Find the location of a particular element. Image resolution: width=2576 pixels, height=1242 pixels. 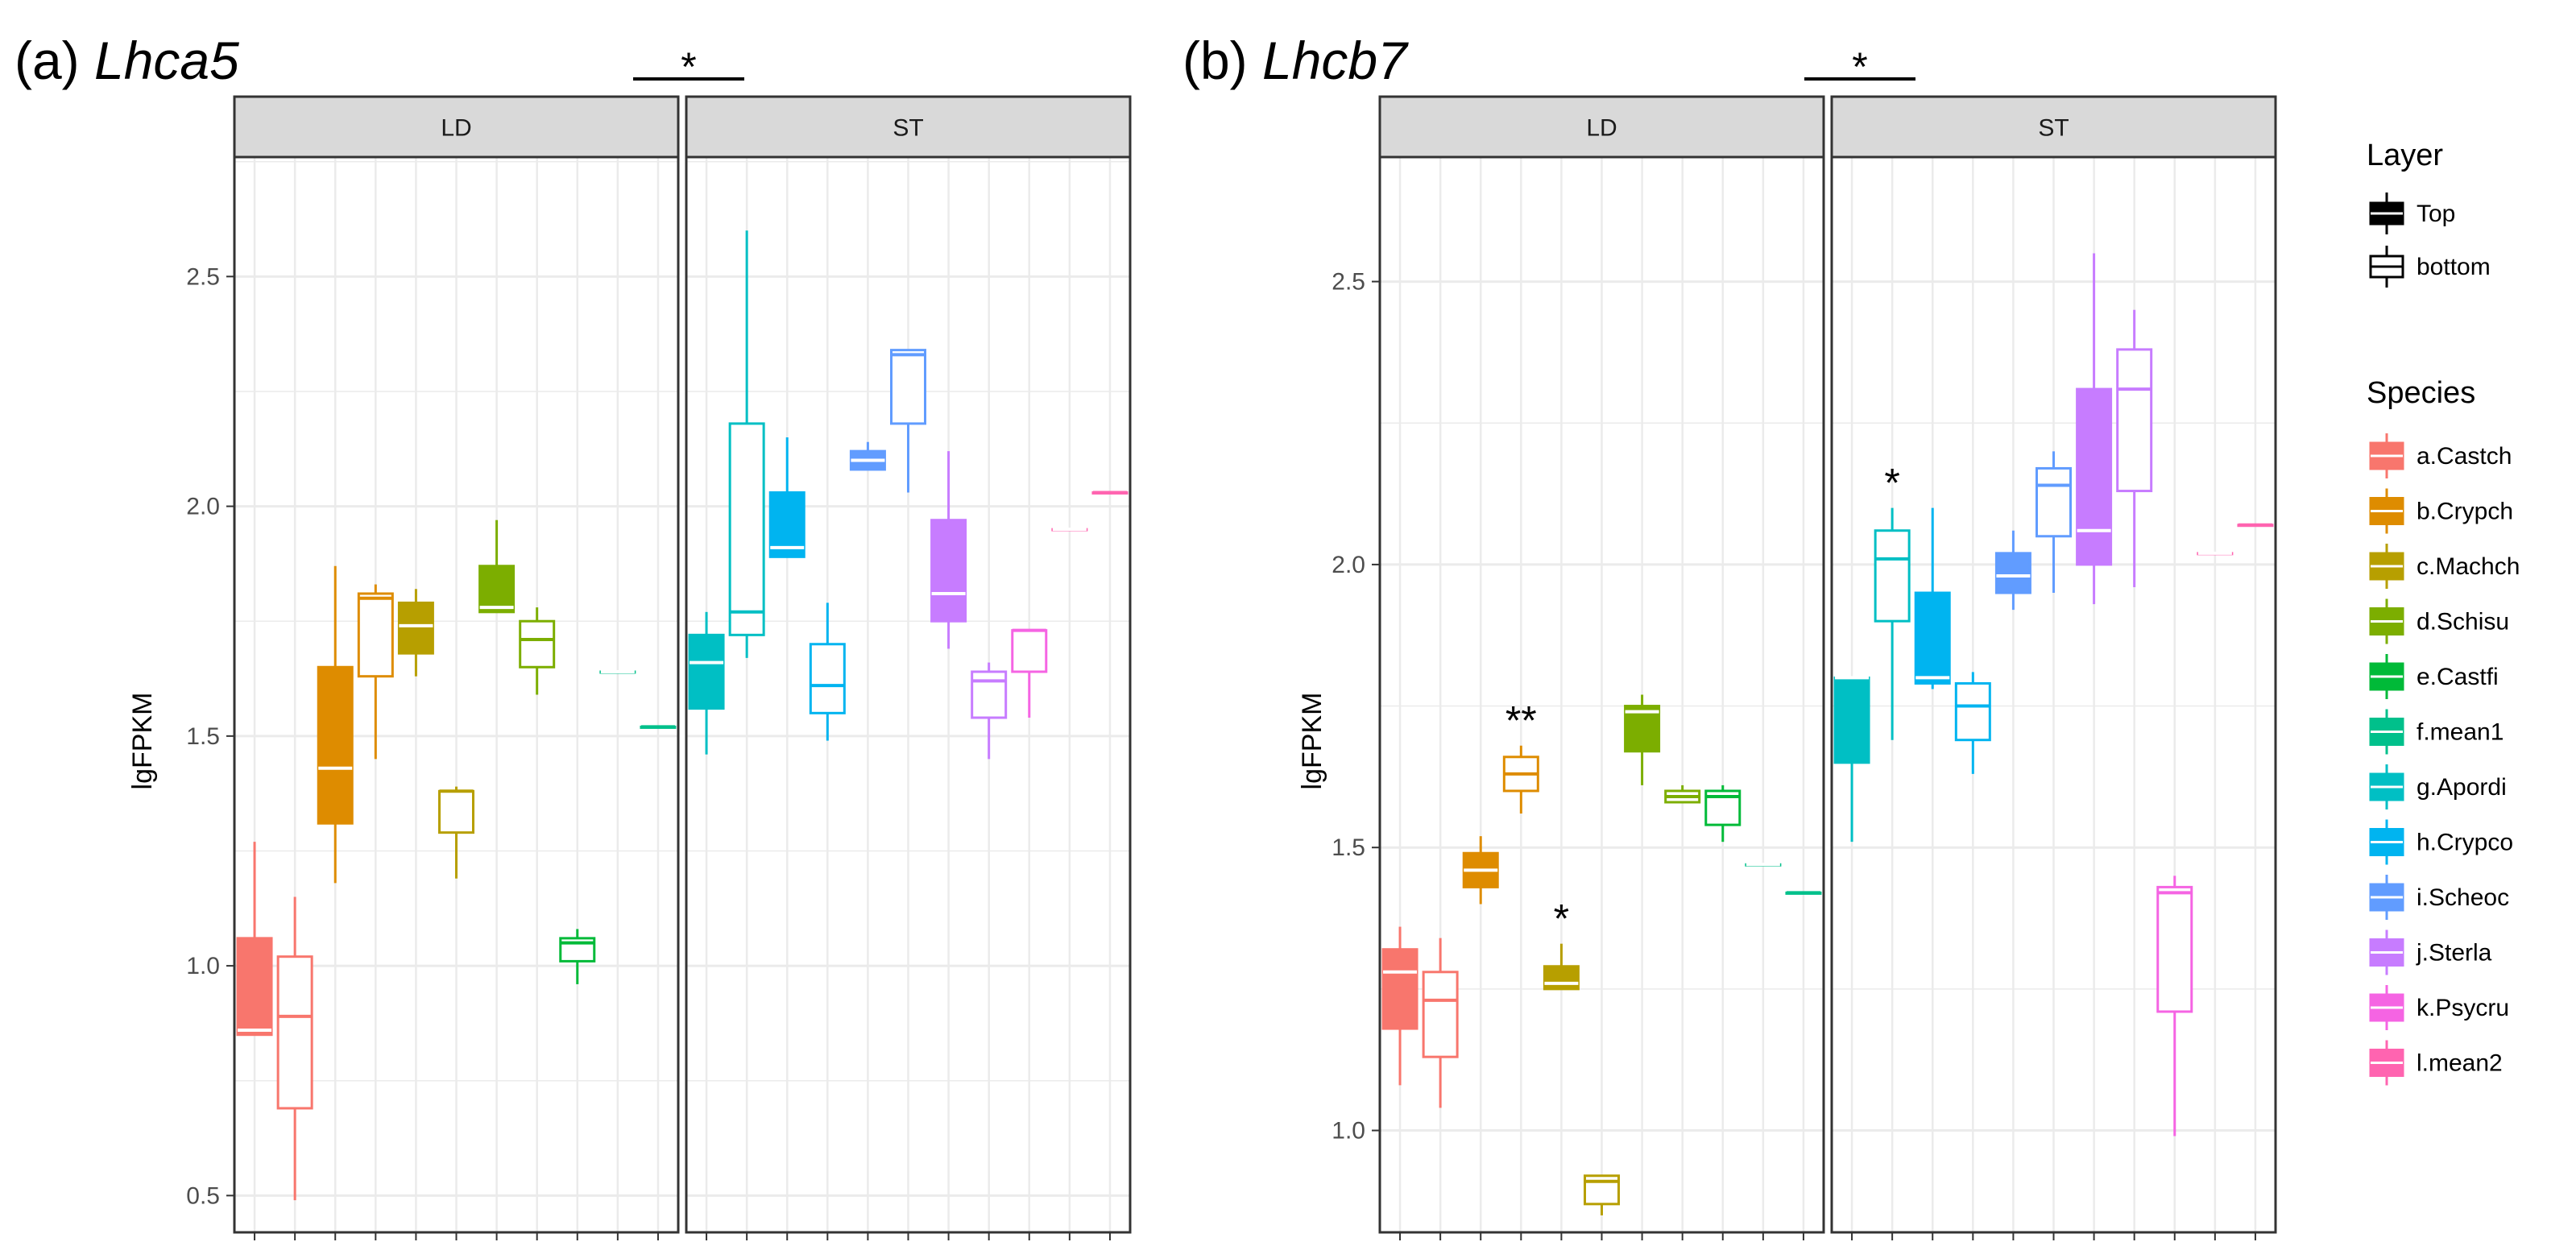

legend-species-item: g.Apordi is located at coordinates (2438, 786).